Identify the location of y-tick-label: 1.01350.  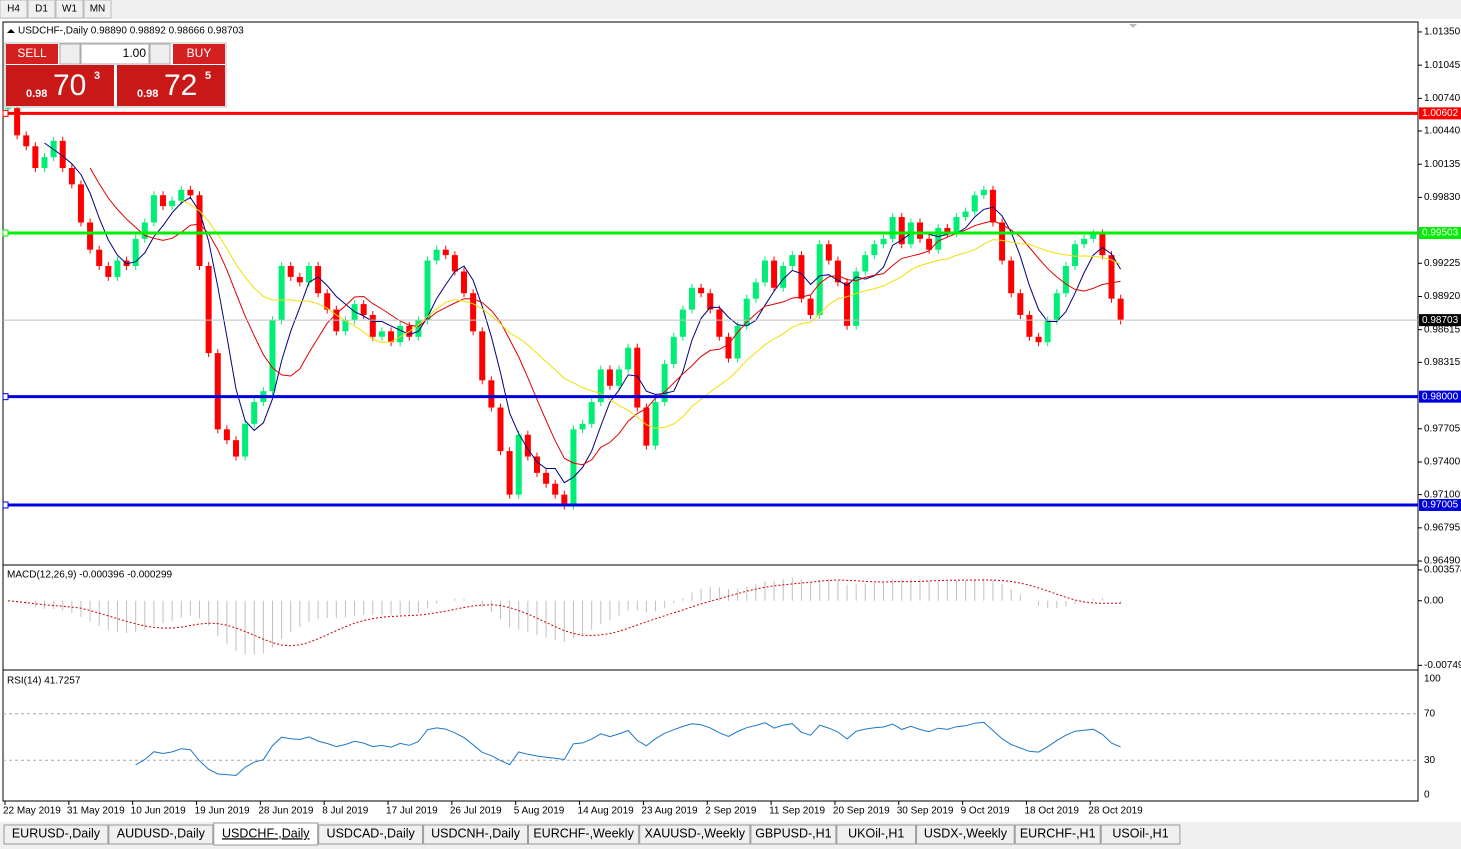
(1442, 32).